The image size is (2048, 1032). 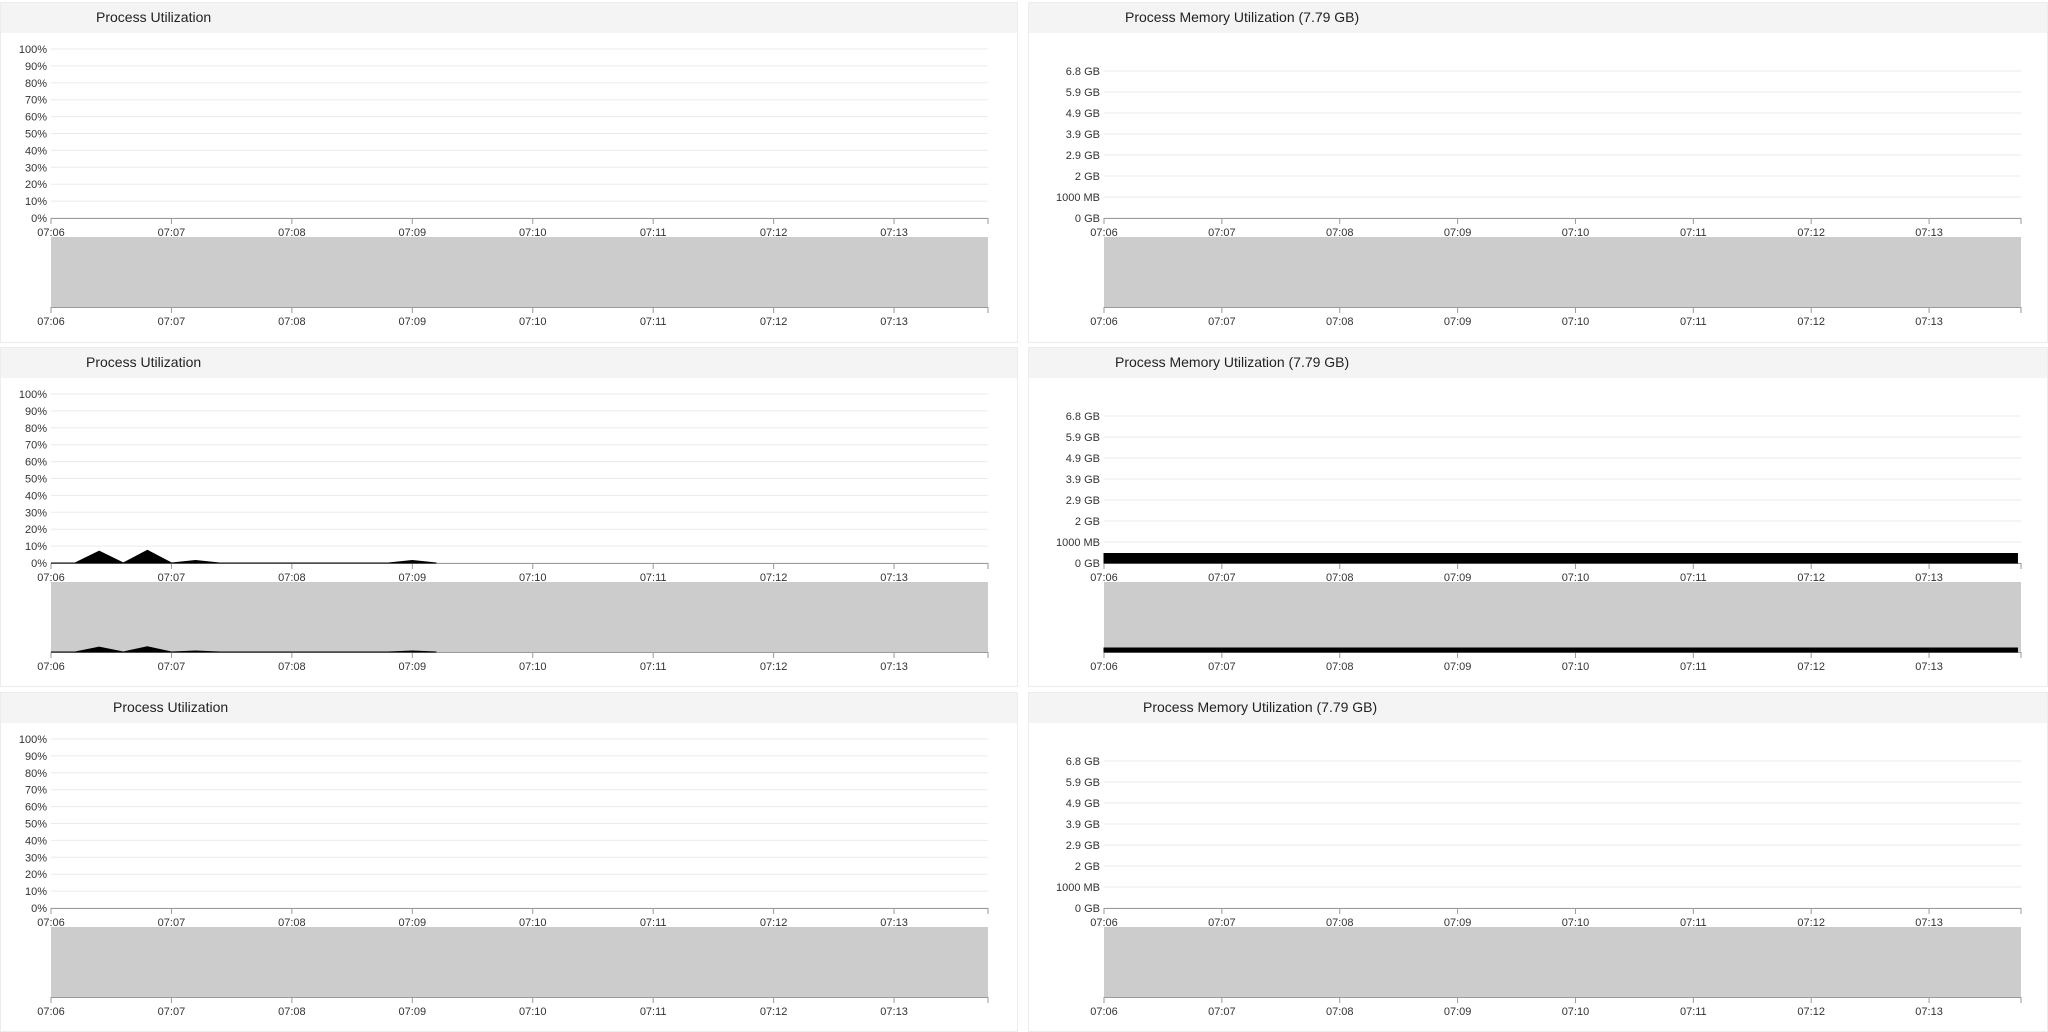 What do you see at coordinates (1087, 867) in the screenshot?
I see `y-tick-label: 2 GB` at bounding box center [1087, 867].